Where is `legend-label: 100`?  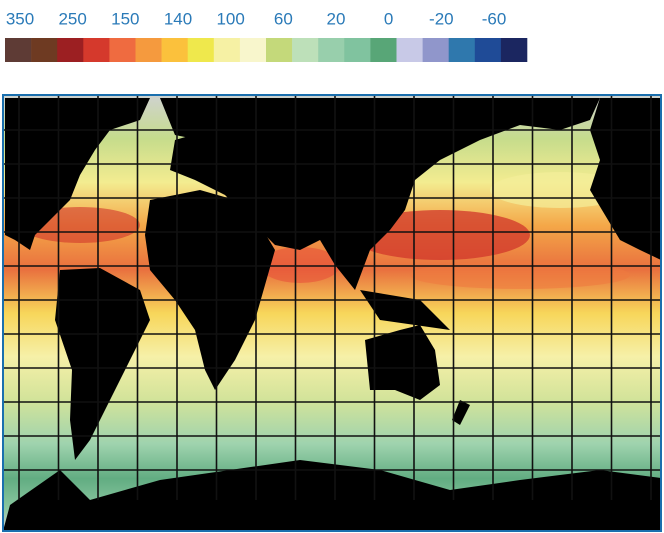
legend-label: 100 is located at coordinates (230, 18).